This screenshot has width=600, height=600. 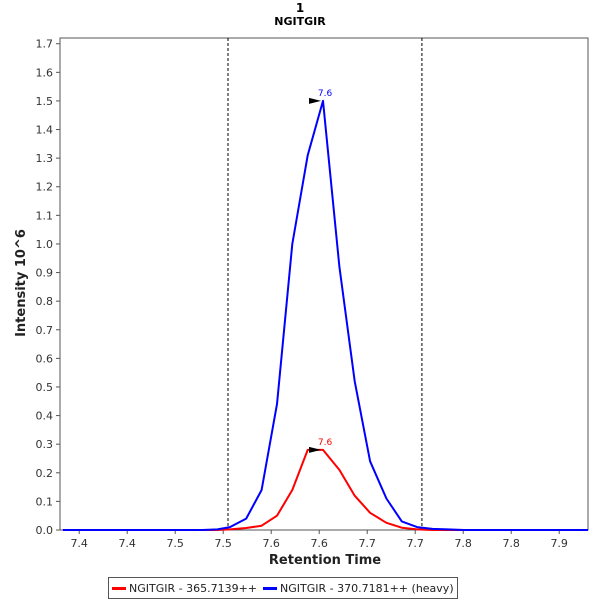 I want to click on y-tick-label: 1.1, so click(x=45, y=215).